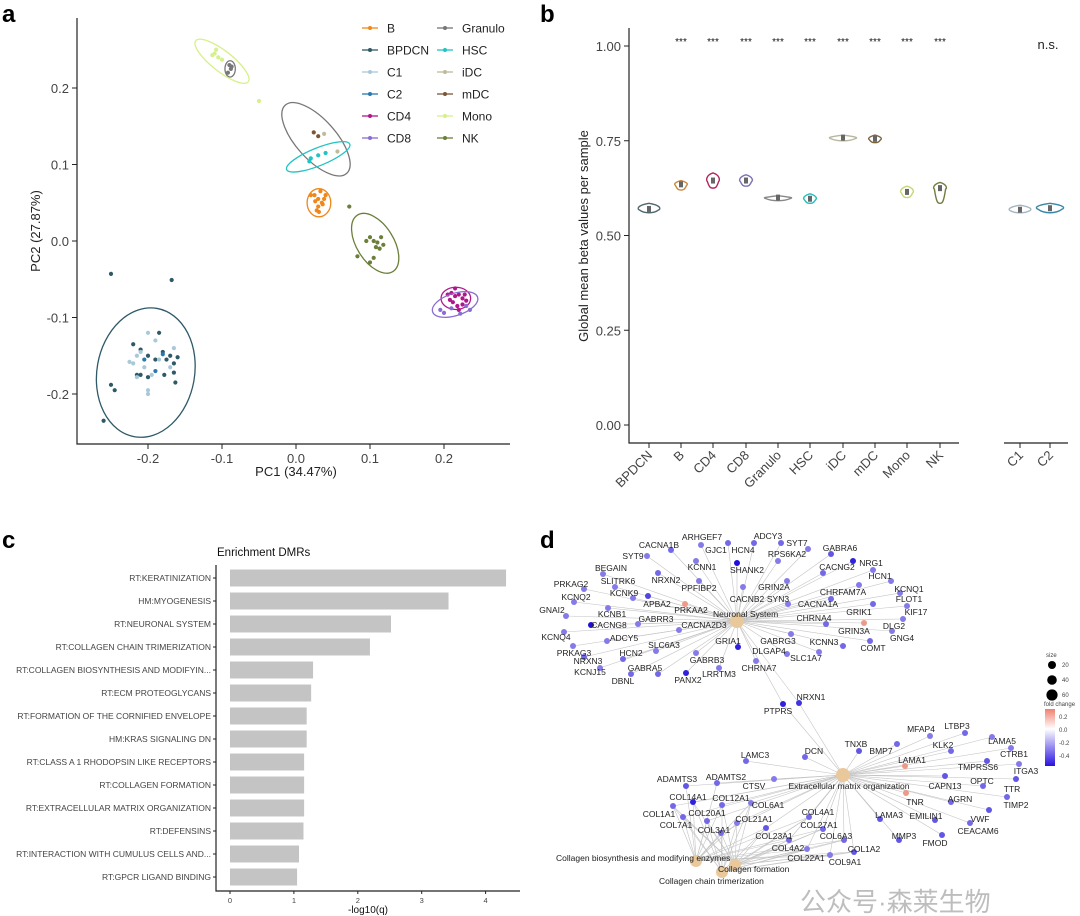 This screenshot has width=1080, height=916. I want to click on edge-rps6ka2, so click(757, 591).